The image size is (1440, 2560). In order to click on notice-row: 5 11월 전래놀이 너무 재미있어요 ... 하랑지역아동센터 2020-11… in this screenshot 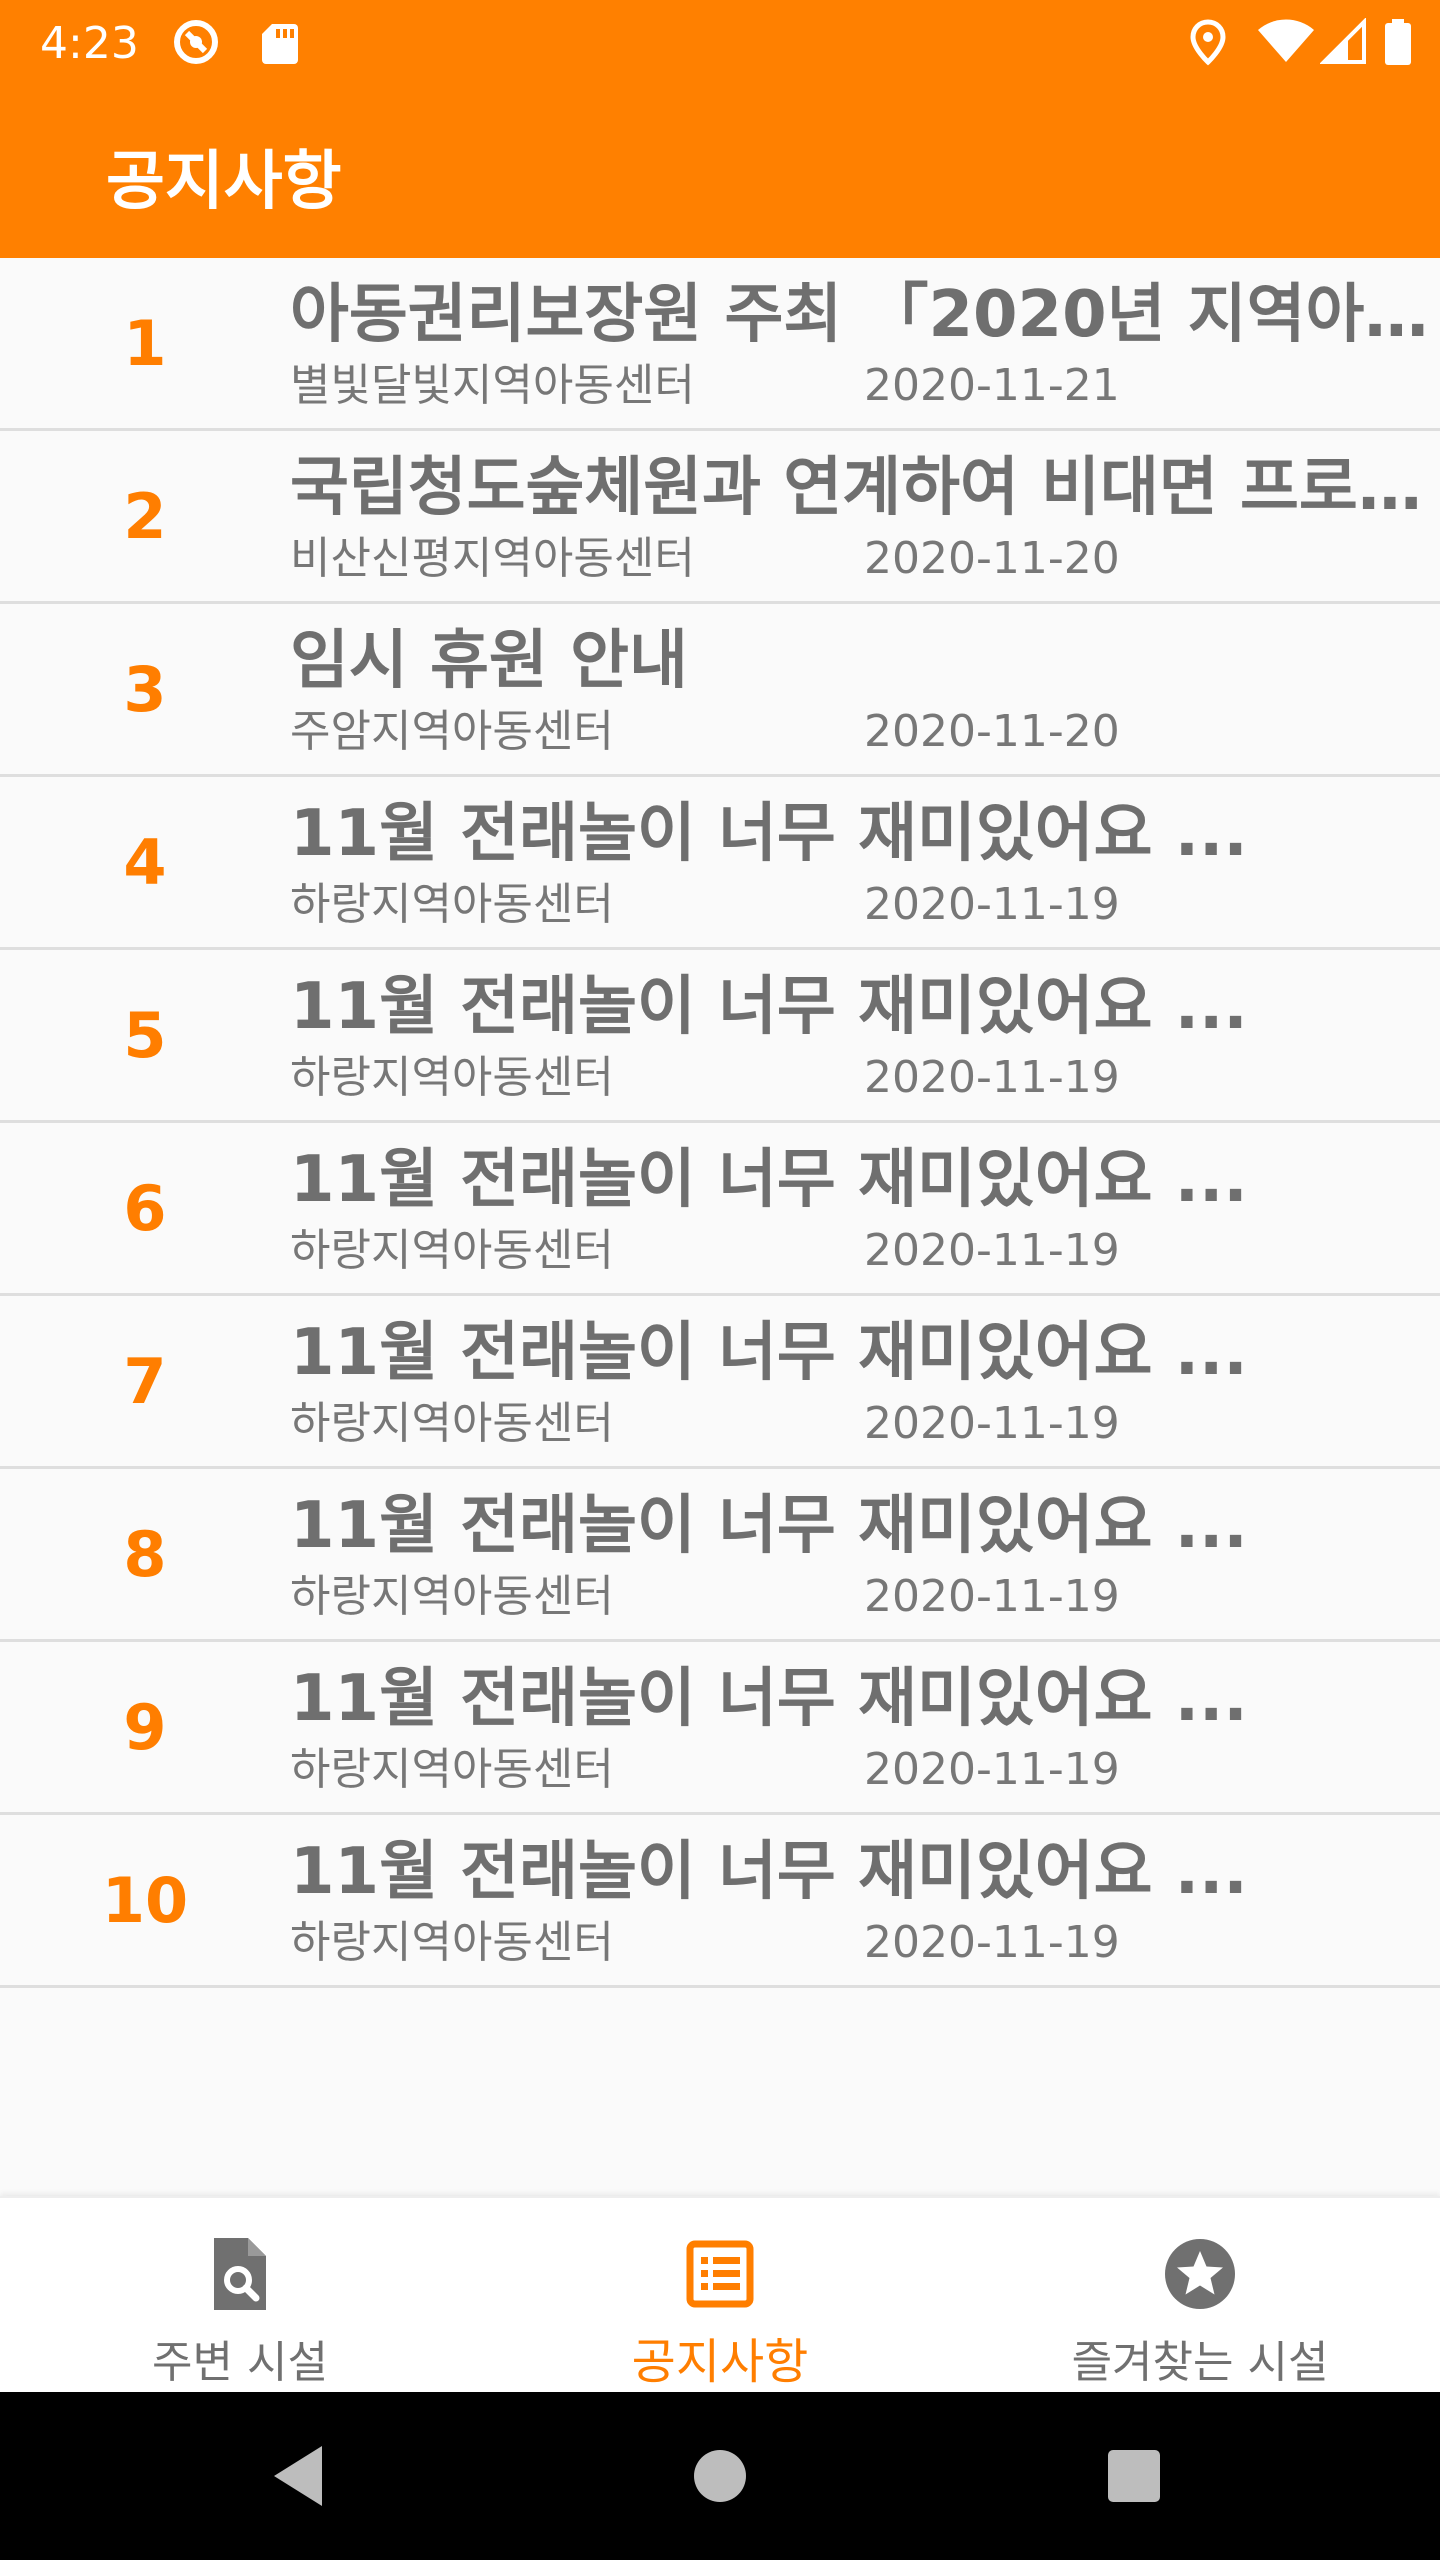, I will do `click(720, 1036)`.